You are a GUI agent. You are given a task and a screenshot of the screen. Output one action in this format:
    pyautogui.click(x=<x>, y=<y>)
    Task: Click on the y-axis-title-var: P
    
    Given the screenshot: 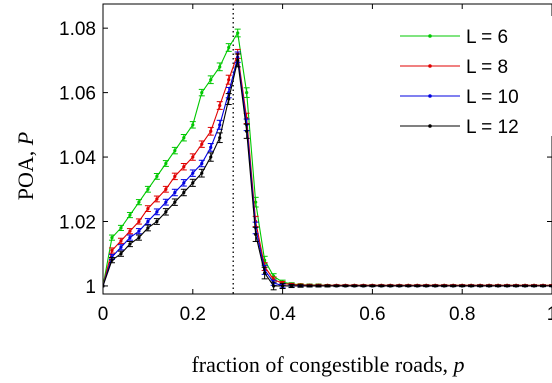 What is the action you would take?
    pyautogui.click(x=25, y=139)
    